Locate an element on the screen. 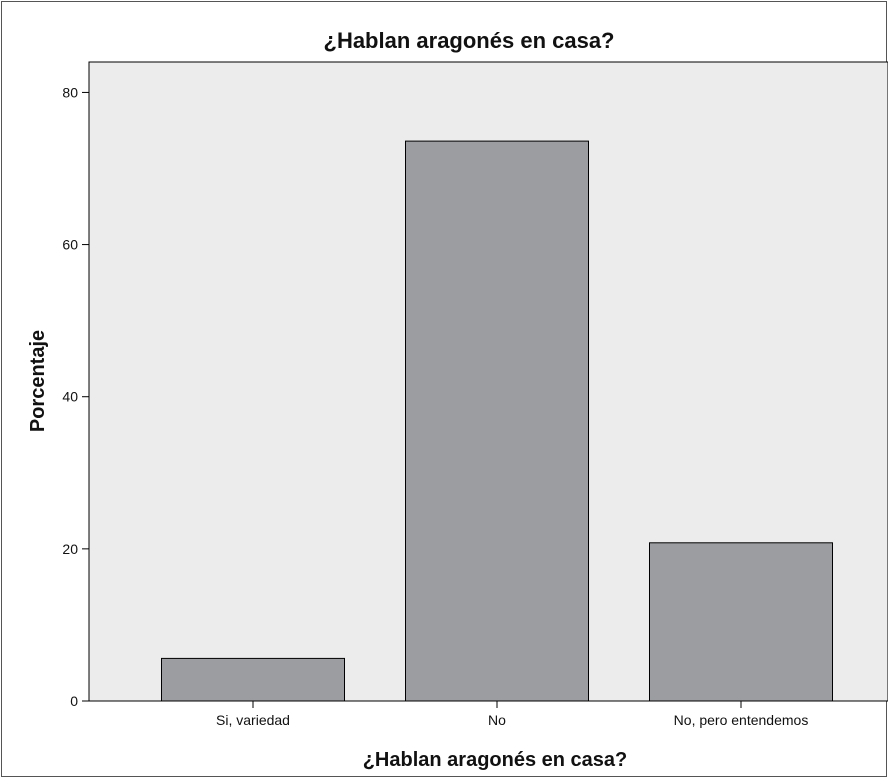 This screenshot has height=783, width=888. y-axis-title: Porcentaje is located at coordinates (38, 381).